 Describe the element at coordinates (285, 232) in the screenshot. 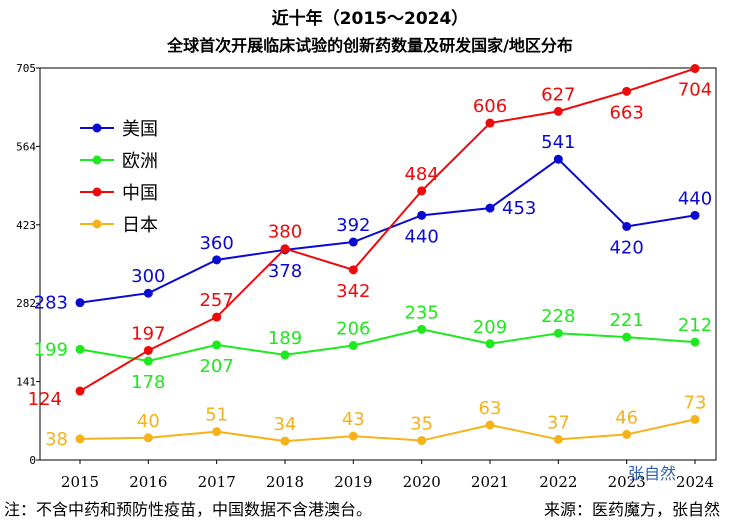

I see `data-label: 380` at that location.